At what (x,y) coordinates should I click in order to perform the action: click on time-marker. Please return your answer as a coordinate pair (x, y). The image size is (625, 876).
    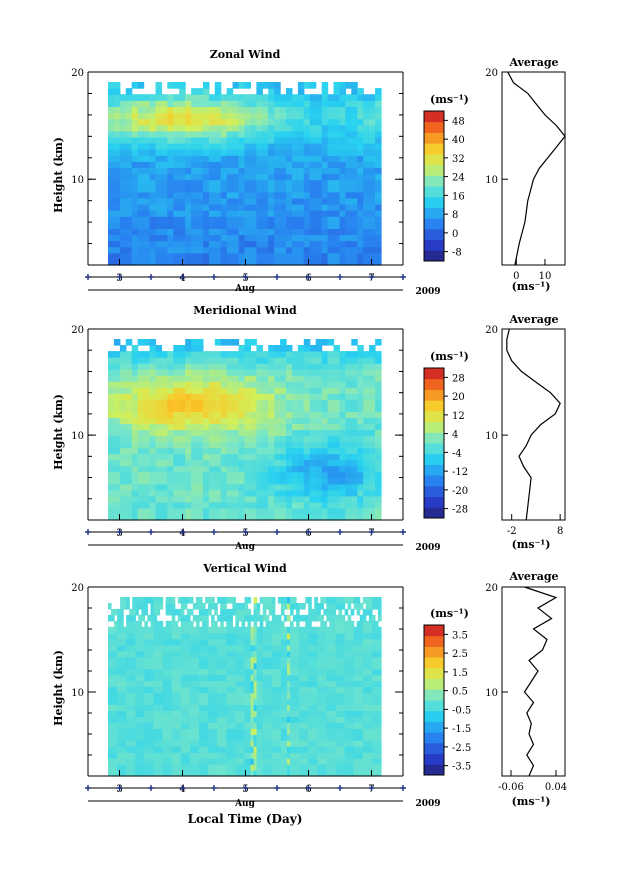
    Looking at the image, I should click on (340, 277).